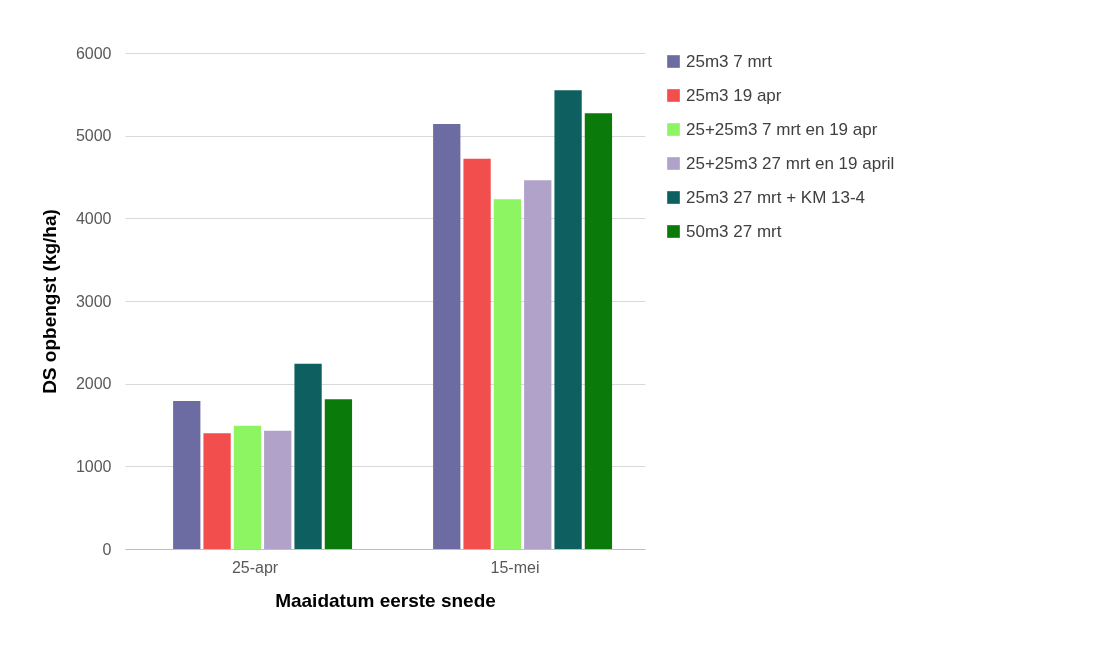  I want to click on x-tick-label: 25-apr, so click(255, 567).